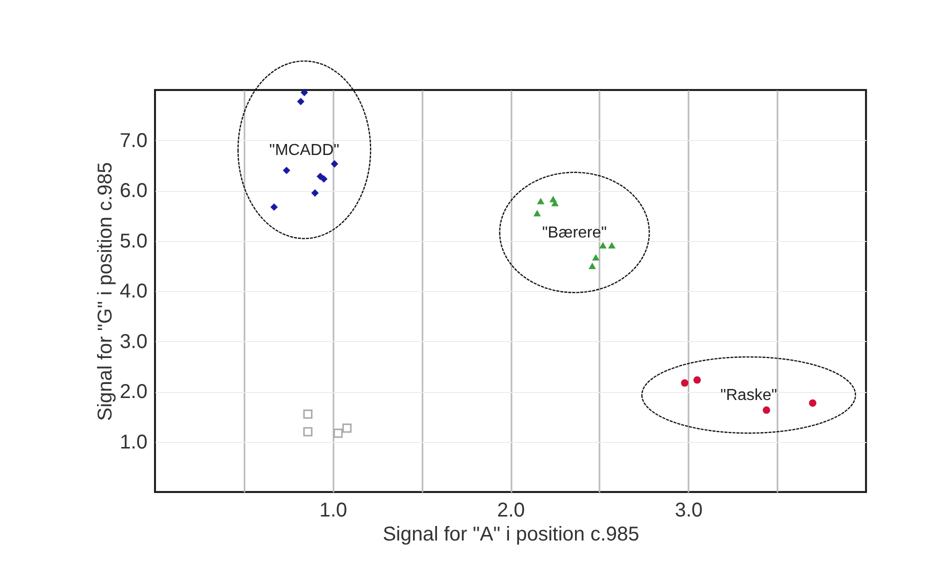 Image resolution: width=929 pixels, height=568 pixels. I want to click on y-tick-label: 1.0, so click(134, 442).